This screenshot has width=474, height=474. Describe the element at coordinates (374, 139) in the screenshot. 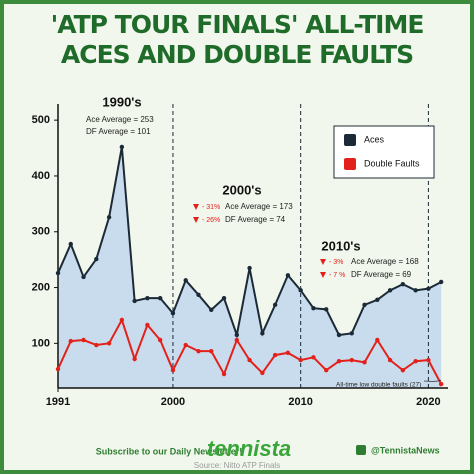

I see `legend-label: Aces` at that location.